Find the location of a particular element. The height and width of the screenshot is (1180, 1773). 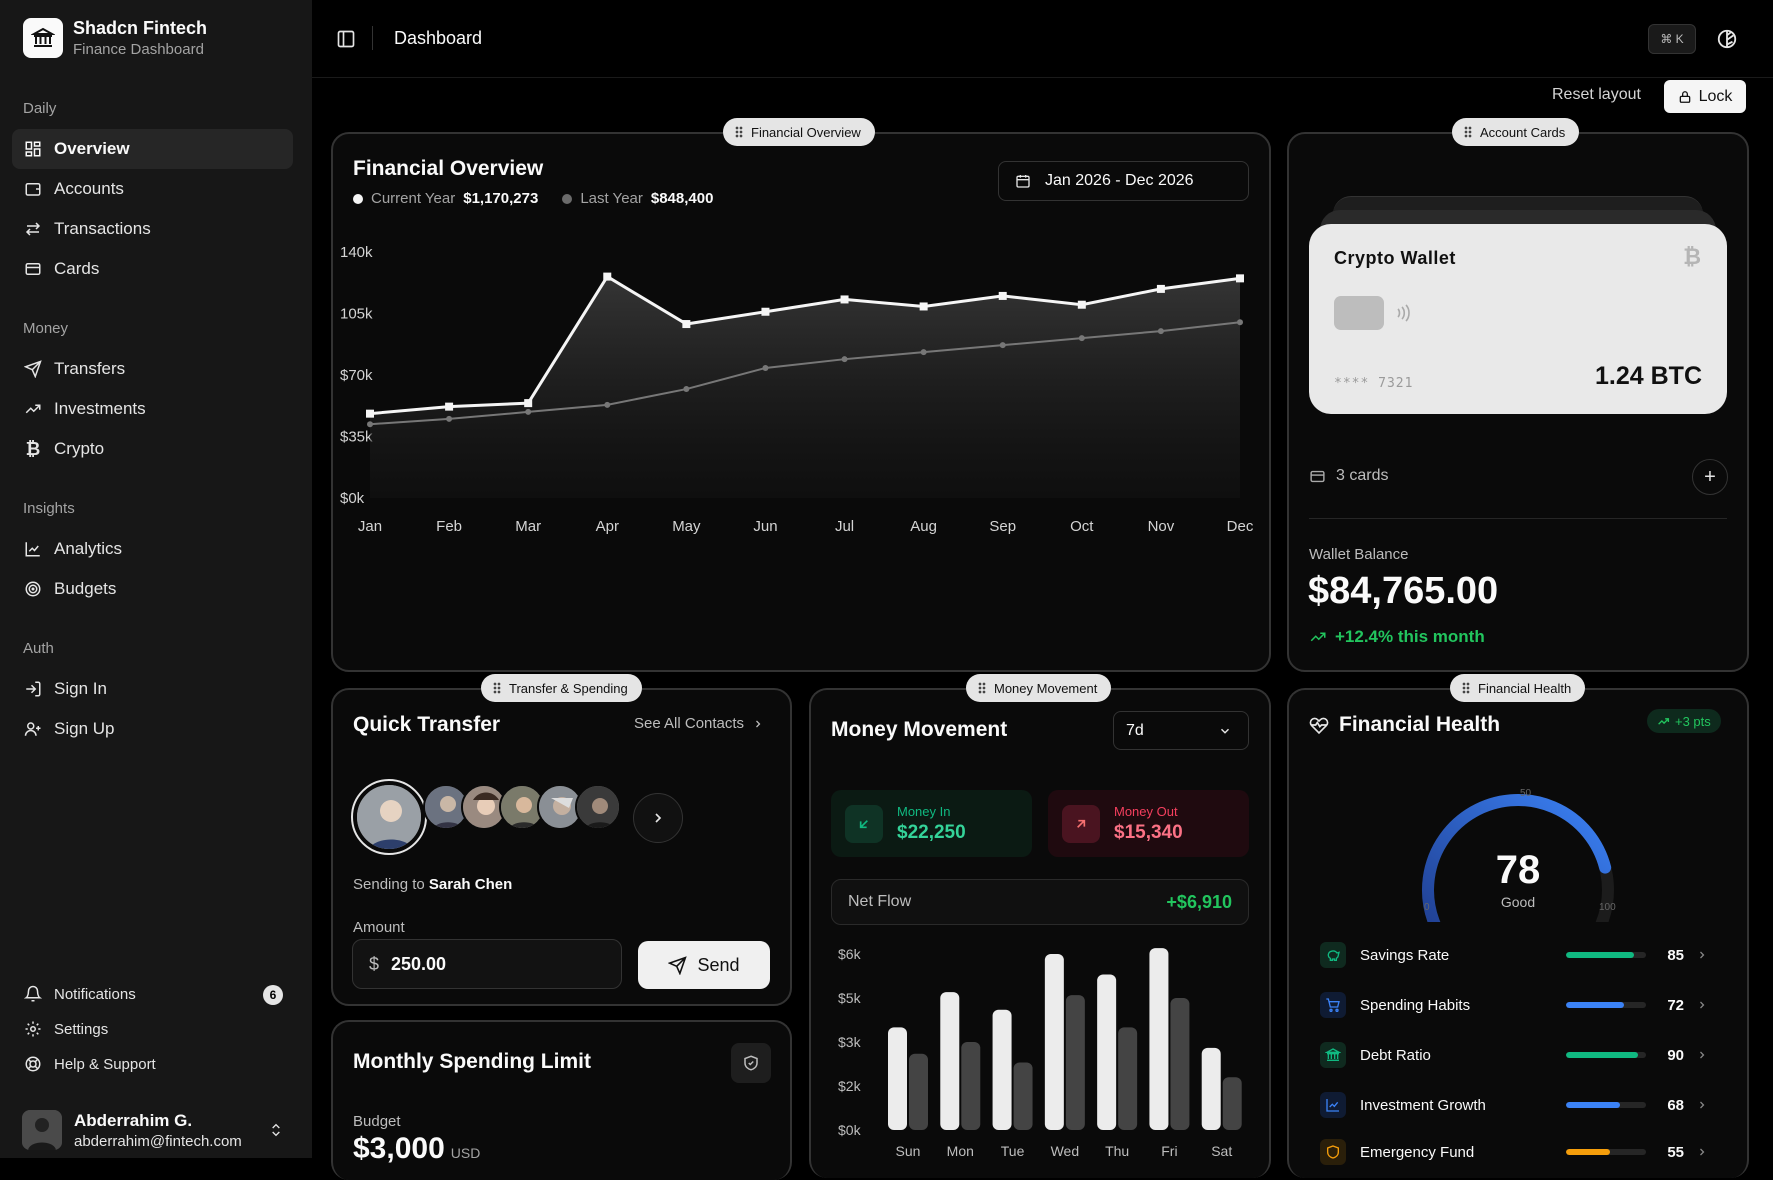

y-tick-label: $5k is located at coordinates (850, 998).